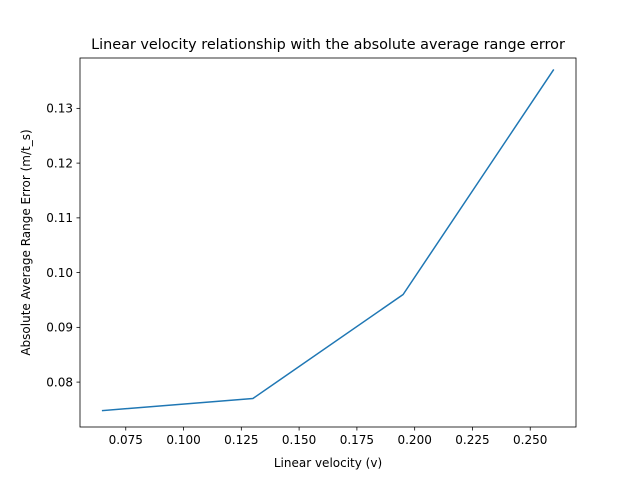  I want to click on x-tick-label: 0.100, so click(183, 440).